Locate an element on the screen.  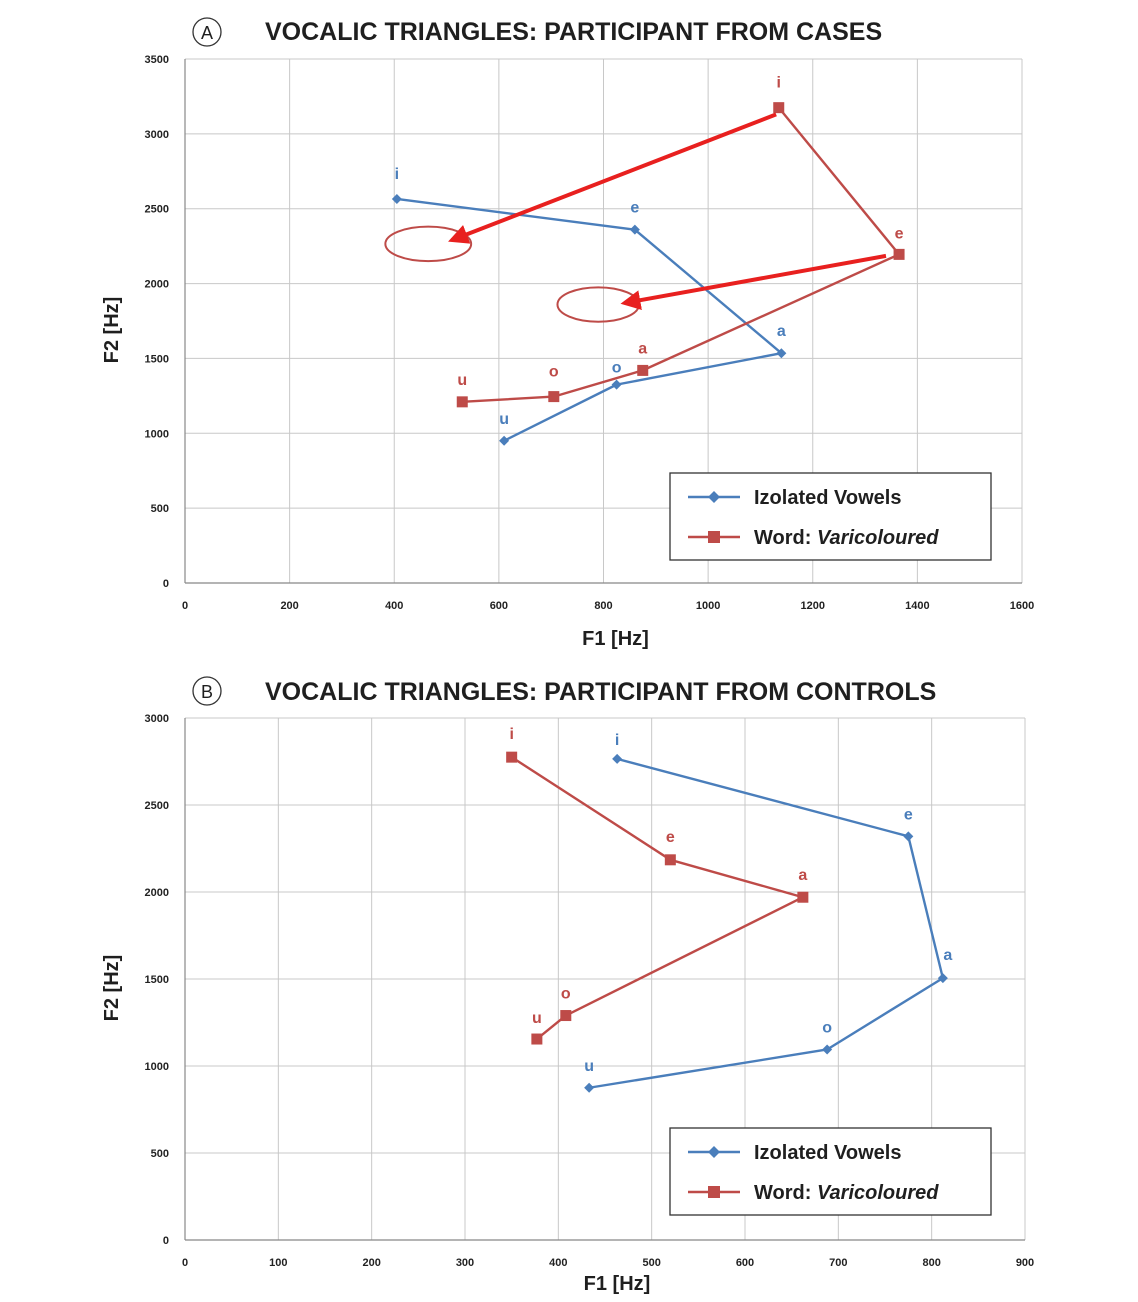
panel-letter: A is located at coordinates (207, 33).